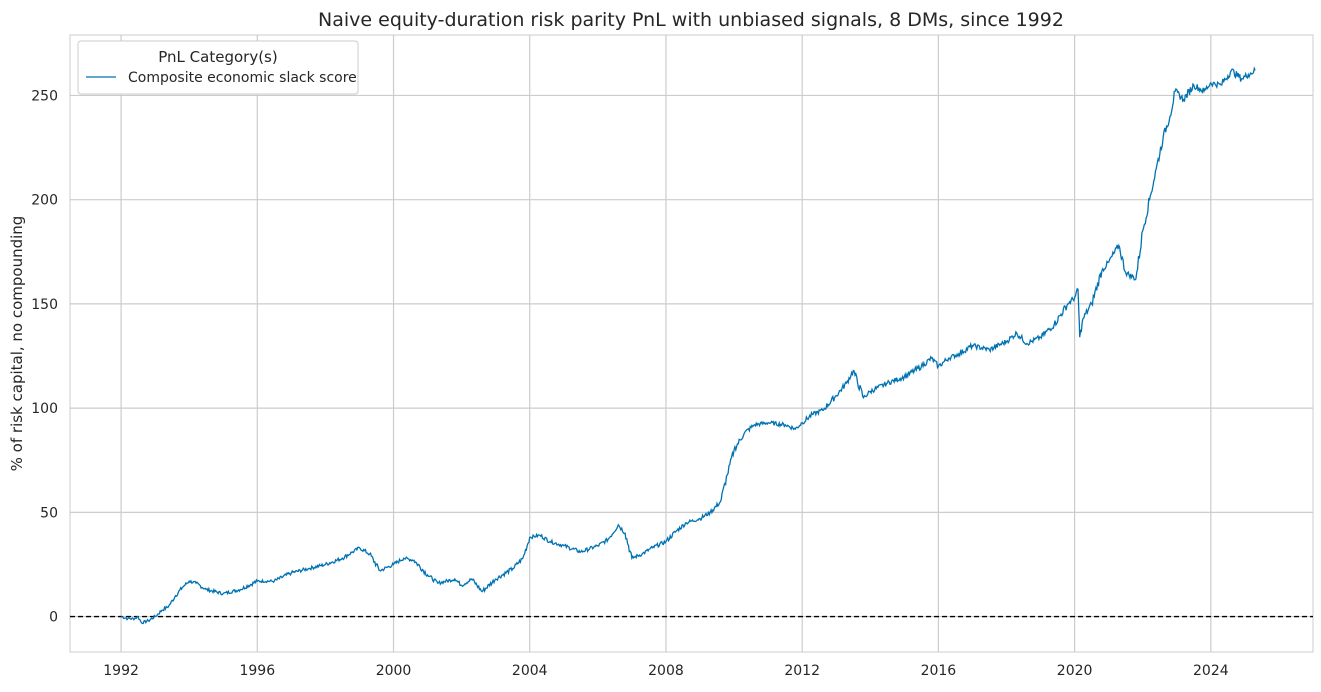 The image size is (1321, 692). Describe the element at coordinates (394, 671) in the screenshot. I see `x-tick-label: 2000` at that location.